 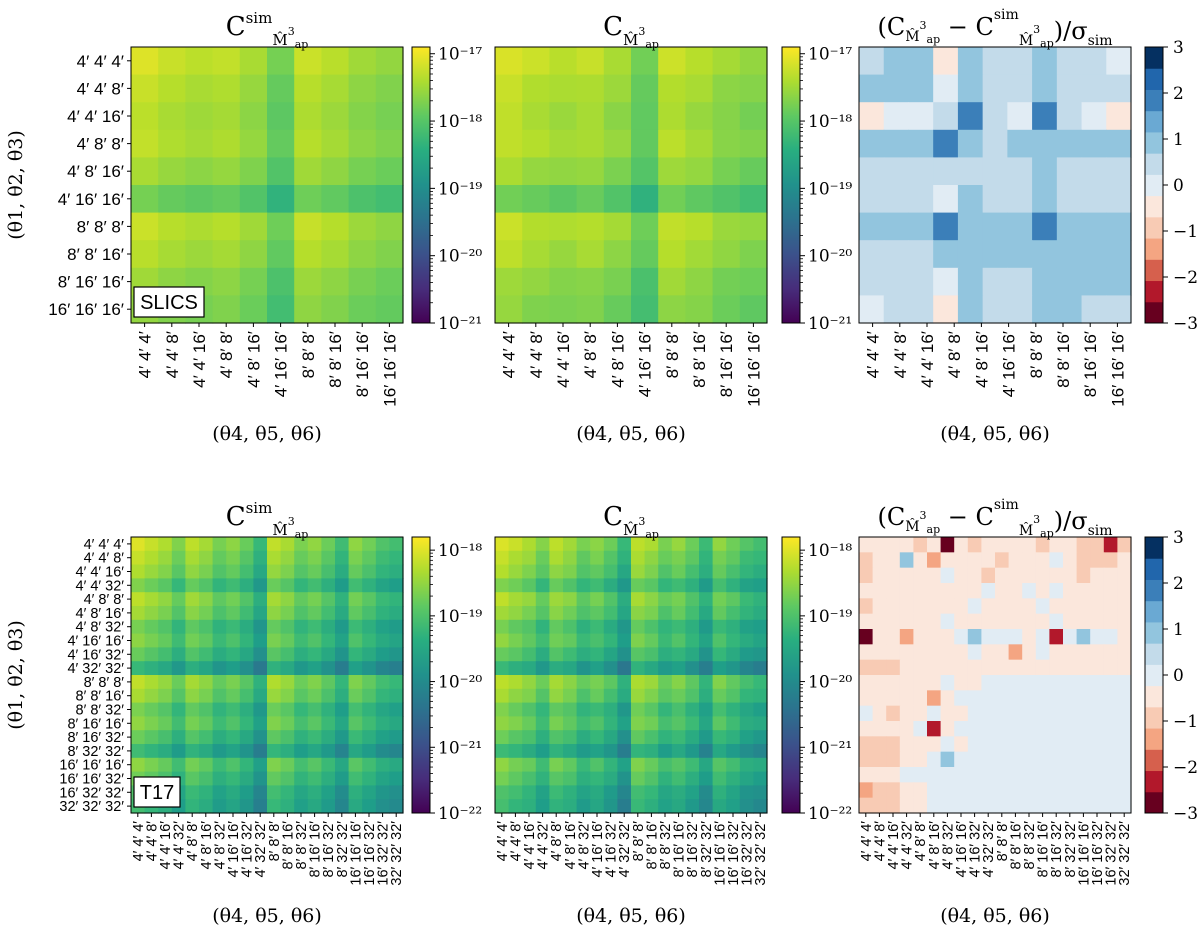 I want to click on x-tick-label: 4′ 8′ 16′, so click(x=207, y=845).